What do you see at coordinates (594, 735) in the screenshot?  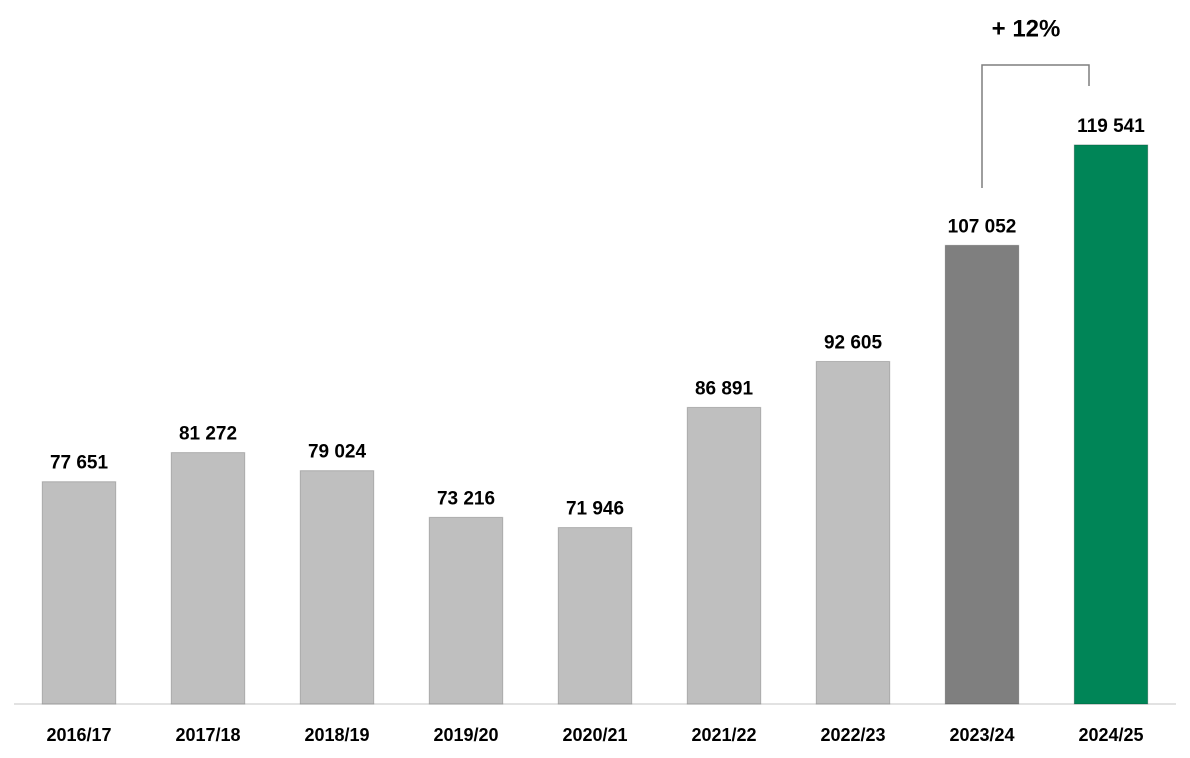 I see `x-tick-label: 2020/21` at bounding box center [594, 735].